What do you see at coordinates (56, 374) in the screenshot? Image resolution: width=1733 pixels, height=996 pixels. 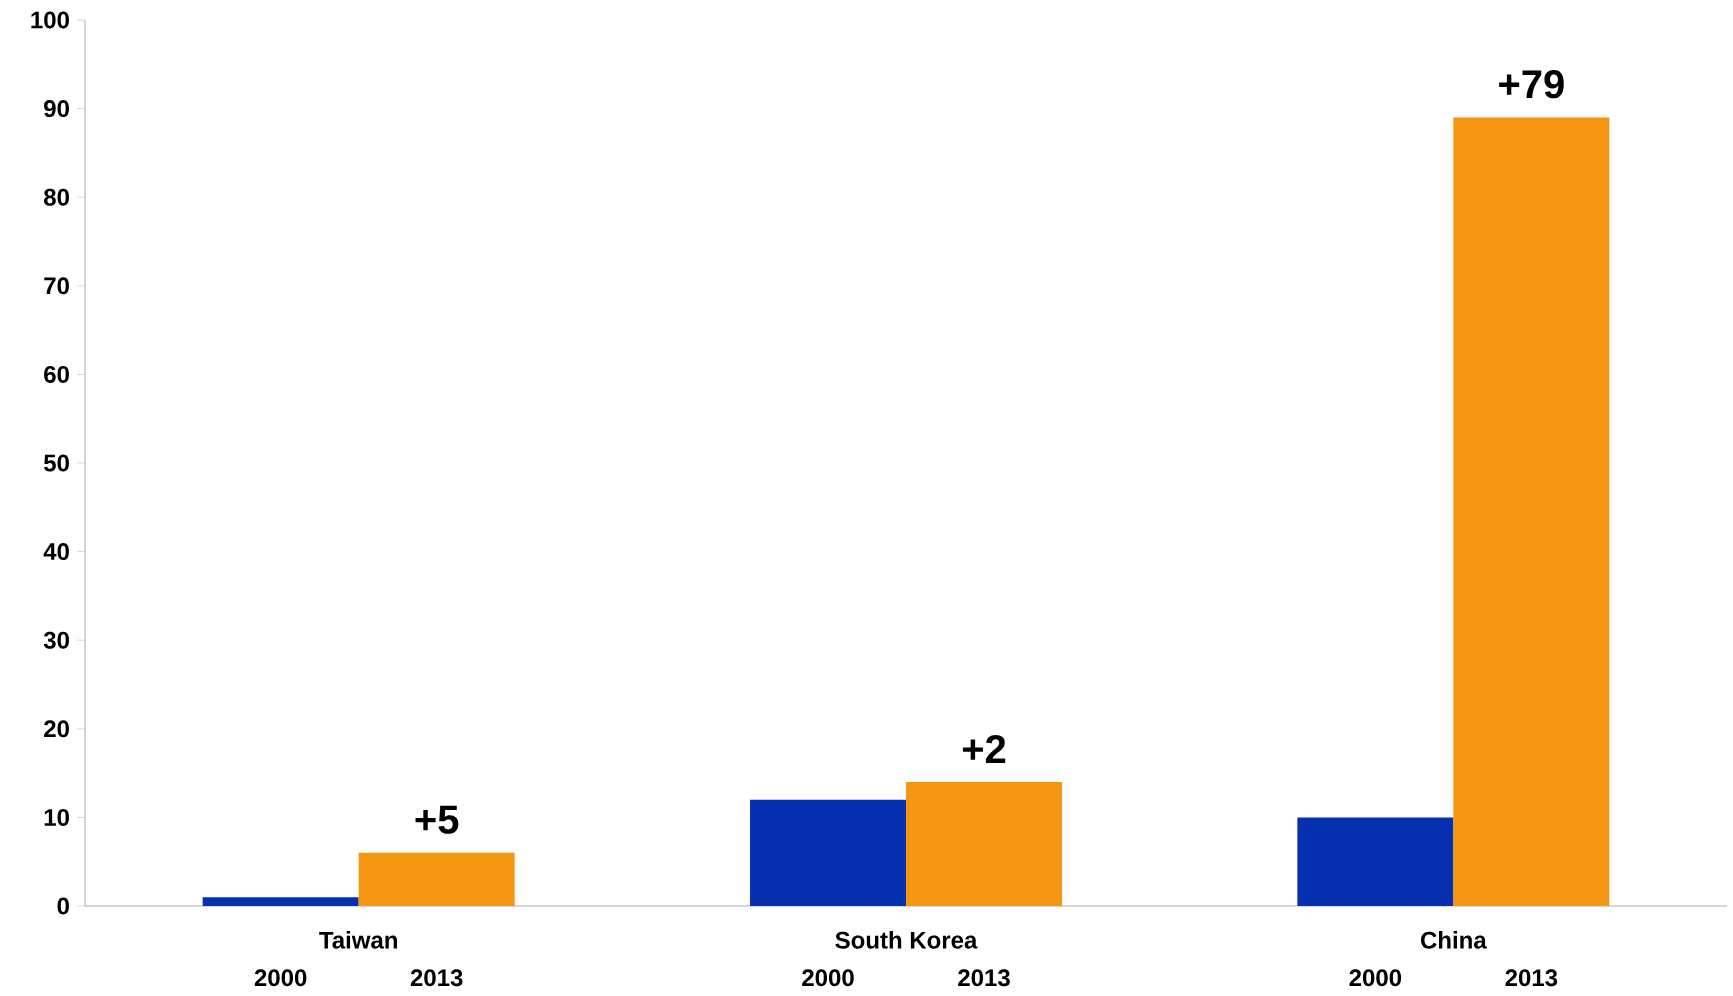 I see `y-tick-label: 60` at bounding box center [56, 374].